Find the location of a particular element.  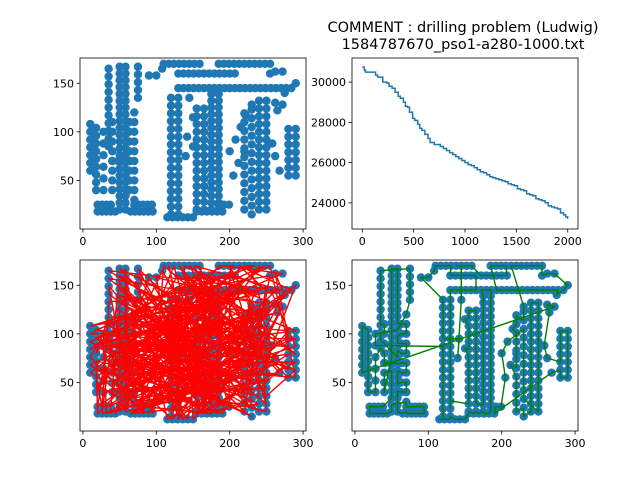

x-tick-label: 1000 is located at coordinates (465, 241).